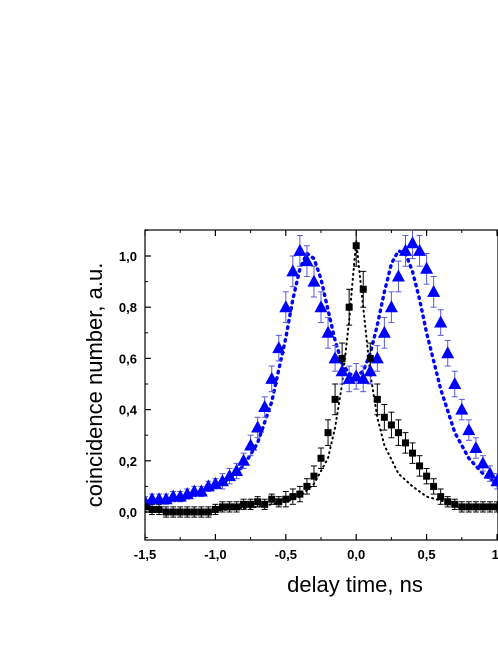 This screenshot has width=498, height=645. Describe the element at coordinates (94, 385) in the screenshot. I see `y-axis-title: coincidence number, a.u.` at that location.